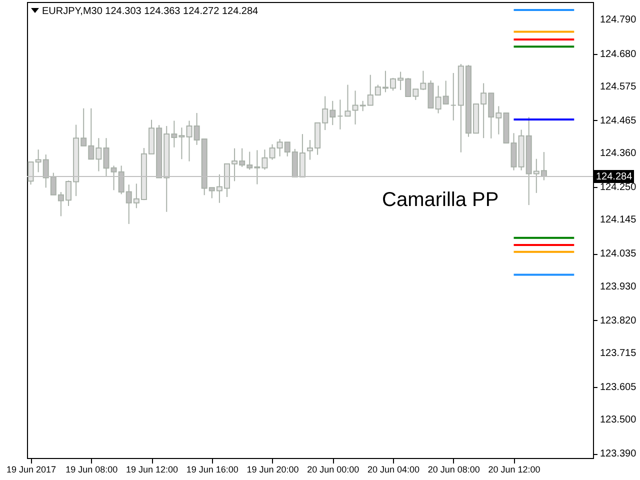 This screenshot has width=640, height=480. I want to click on y-tick-label: 124.575, so click(618, 86).